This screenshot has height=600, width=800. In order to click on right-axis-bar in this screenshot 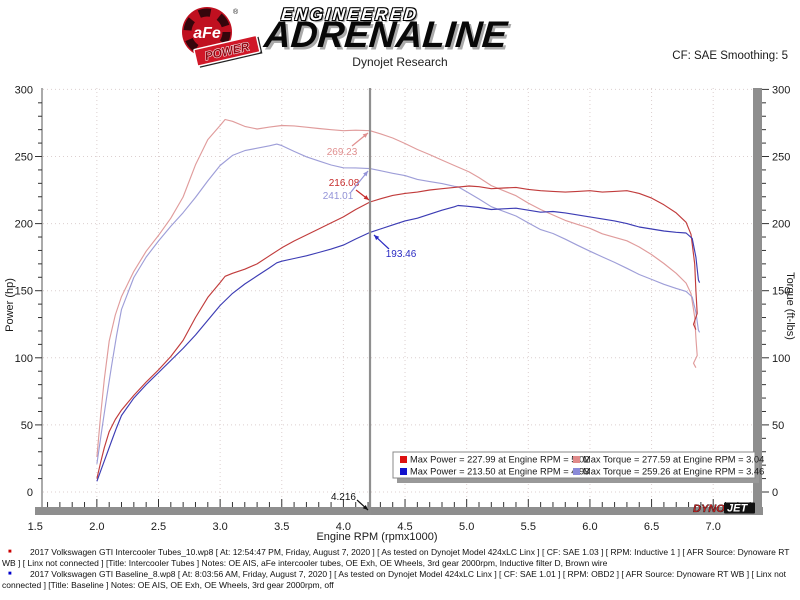, I will do `click(757, 301)`.